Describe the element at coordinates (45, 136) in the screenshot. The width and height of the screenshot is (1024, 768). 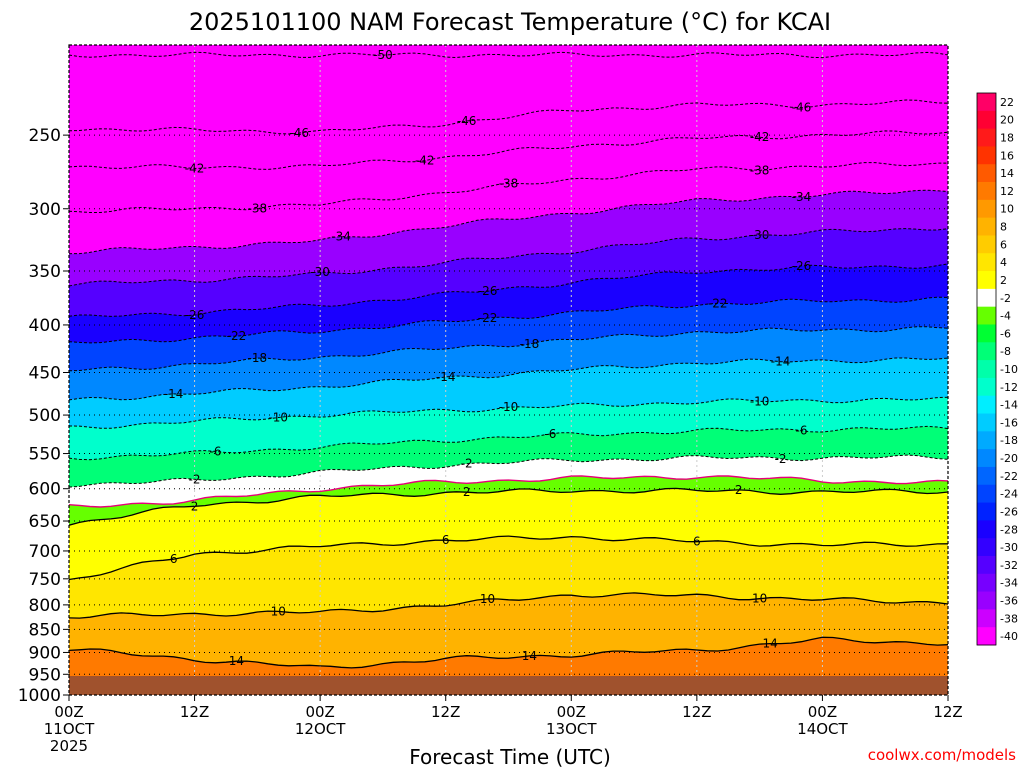
I see `y-tick-label: 250` at that location.